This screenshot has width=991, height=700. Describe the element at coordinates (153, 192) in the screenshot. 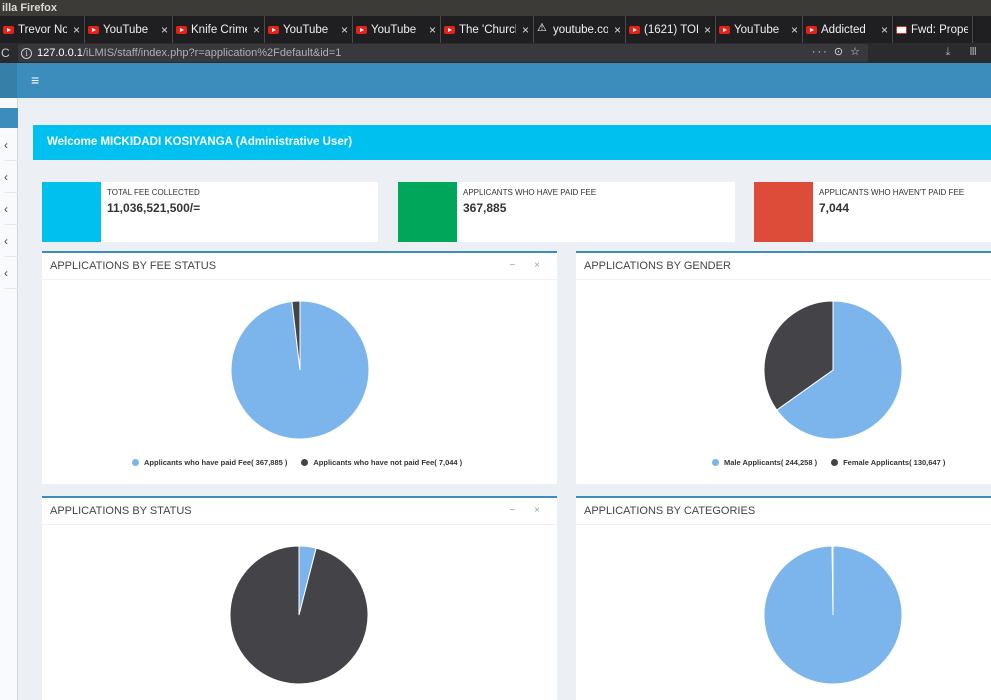

I see `info-box-label: TOTAL FEE COLLECTED` at that location.